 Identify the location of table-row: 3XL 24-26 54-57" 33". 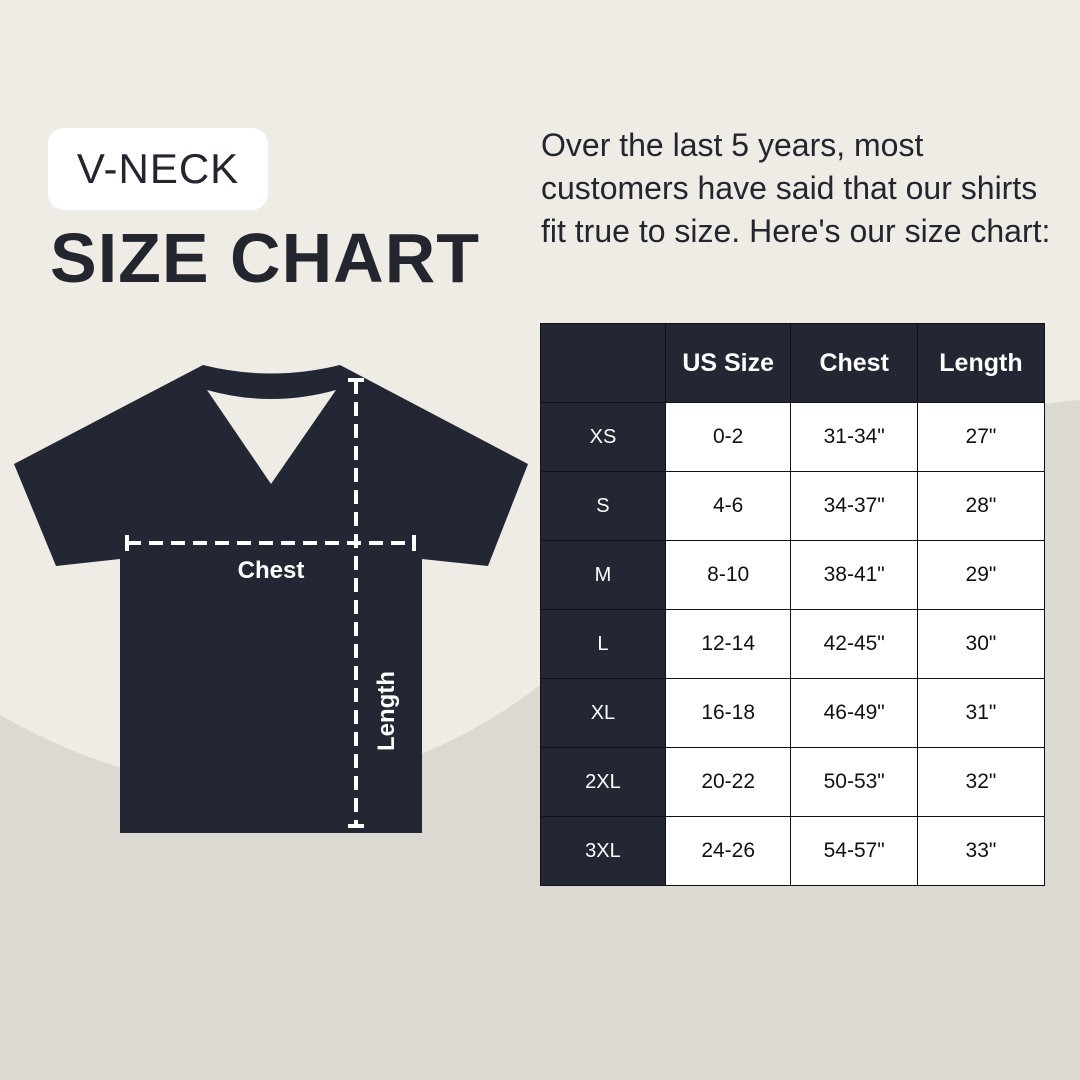
(793, 851).